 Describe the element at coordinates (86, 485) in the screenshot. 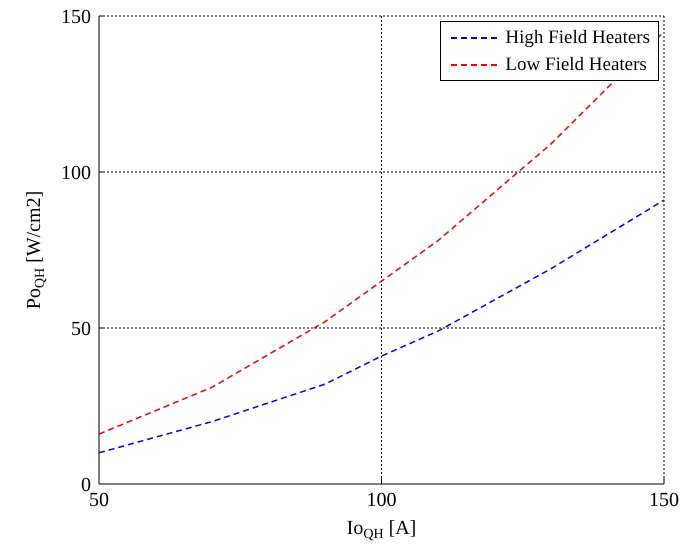

I see `y-tick-label: 0` at that location.